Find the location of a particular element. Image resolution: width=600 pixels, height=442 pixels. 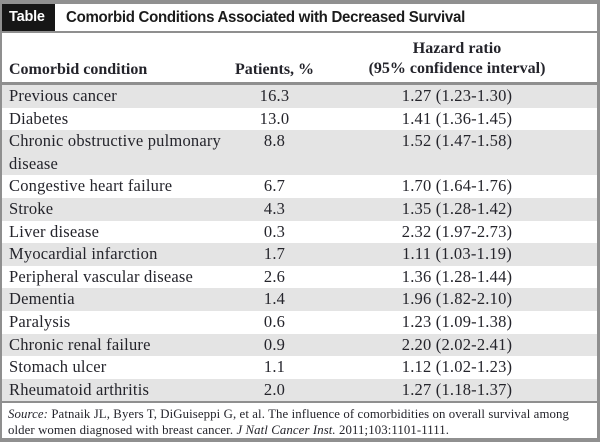

column-header-condition: Comorbid condition is located at coordinates (78, 69).